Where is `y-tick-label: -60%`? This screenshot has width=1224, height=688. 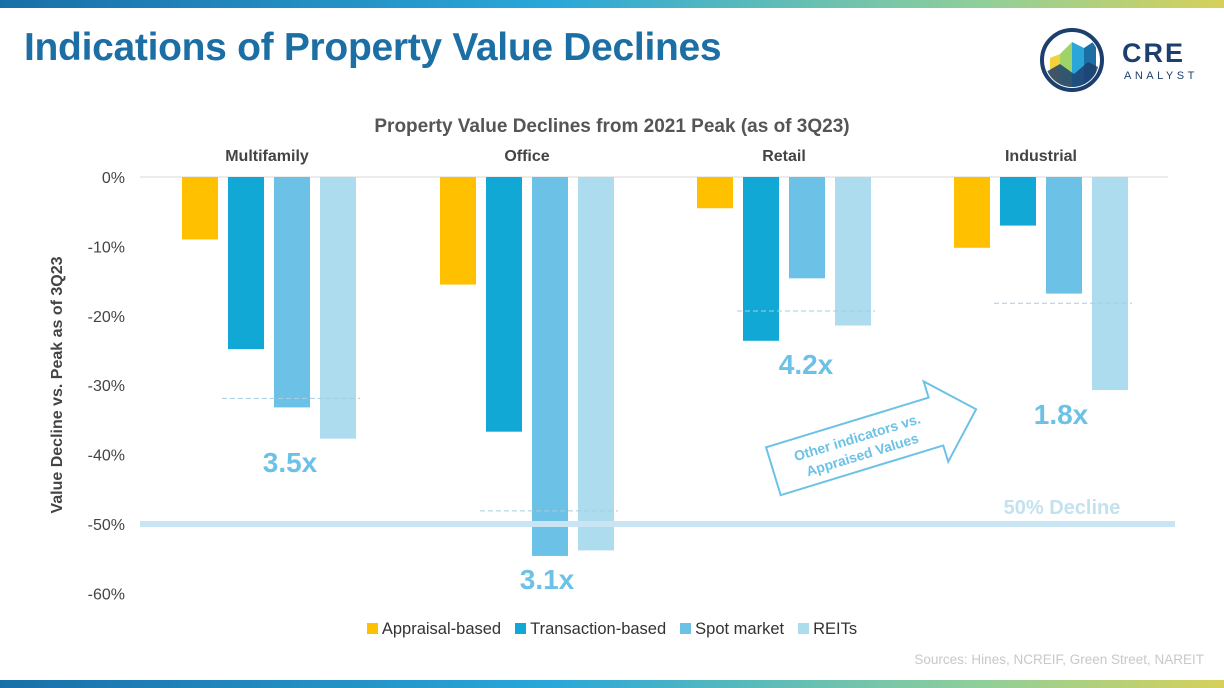 y-tick-label: -60% is located at coordinates (106, 594).